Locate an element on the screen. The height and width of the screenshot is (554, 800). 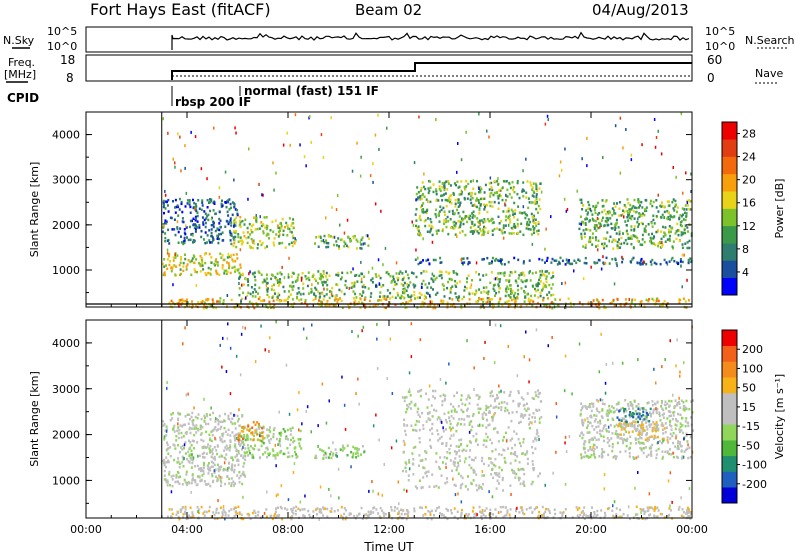
colorbar-frame is located at coordinates (729, 208).